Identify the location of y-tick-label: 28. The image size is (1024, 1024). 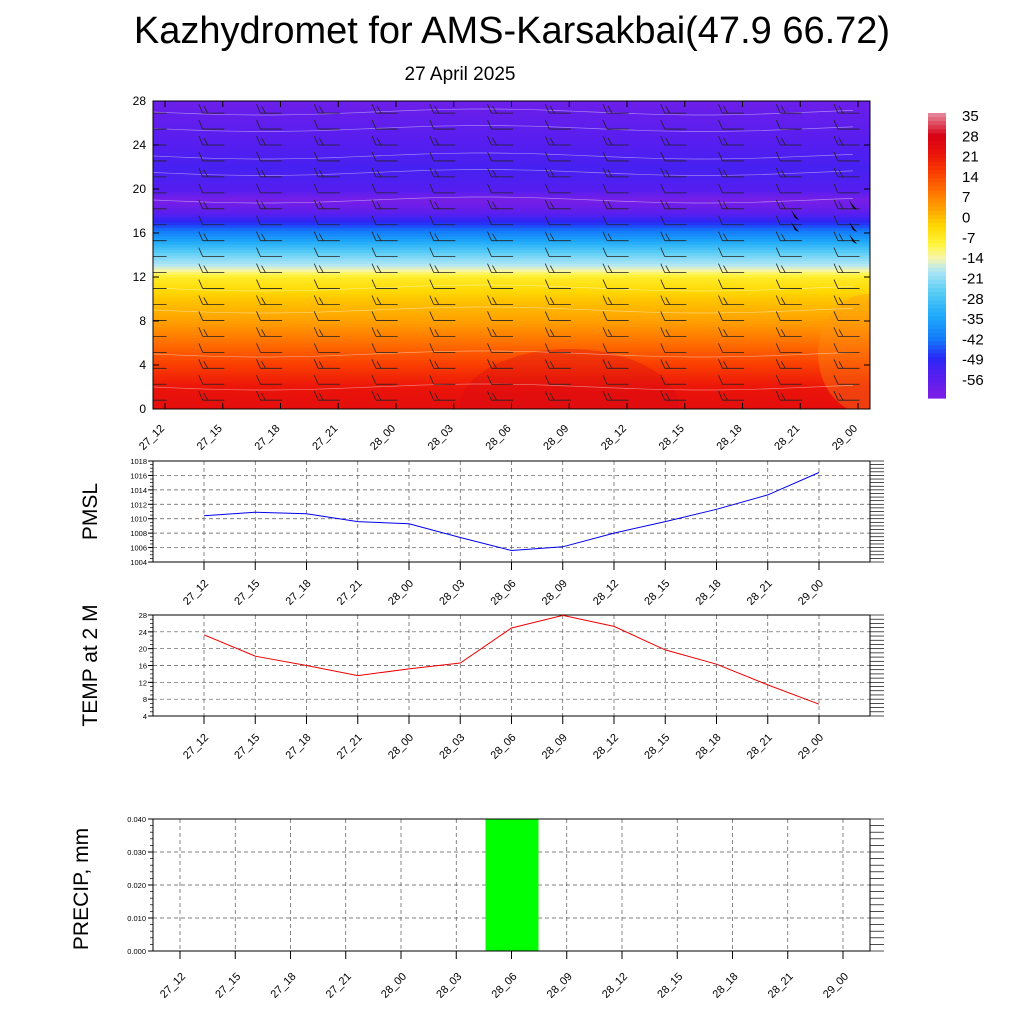
(143, 615).